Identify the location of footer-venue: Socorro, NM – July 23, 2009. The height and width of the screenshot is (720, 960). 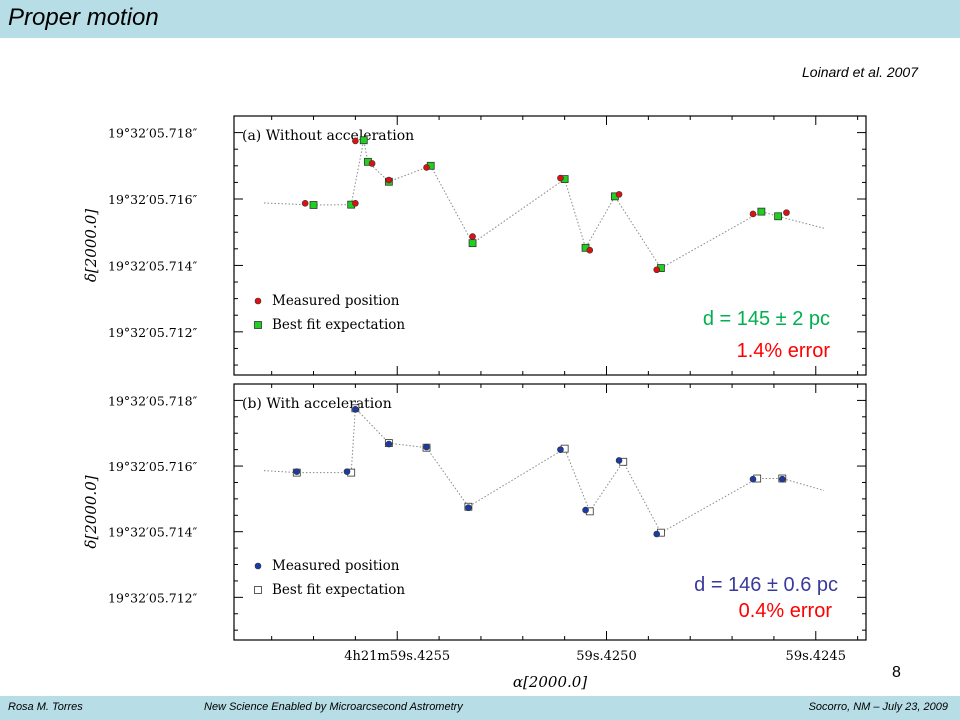
(878, 707).